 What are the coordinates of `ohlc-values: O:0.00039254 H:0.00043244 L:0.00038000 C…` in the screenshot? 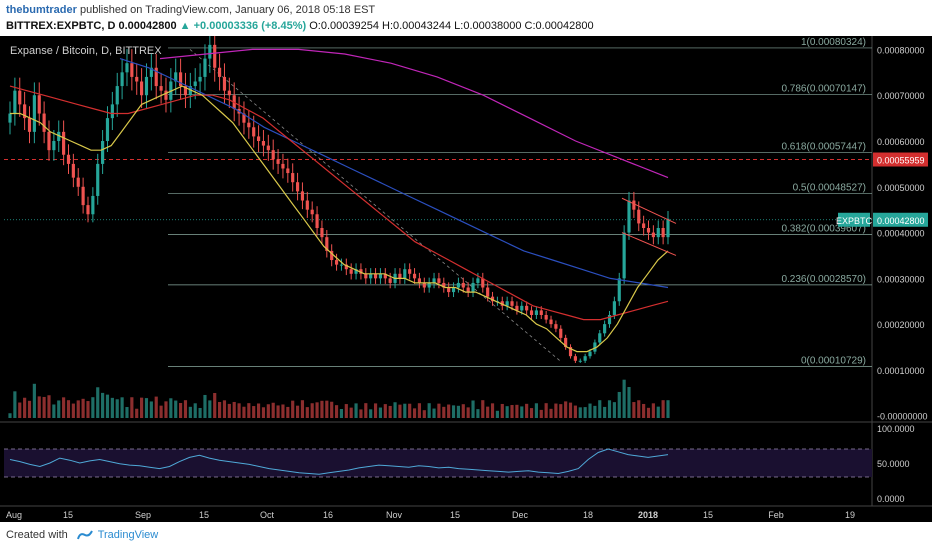 It's located at (451, 26).